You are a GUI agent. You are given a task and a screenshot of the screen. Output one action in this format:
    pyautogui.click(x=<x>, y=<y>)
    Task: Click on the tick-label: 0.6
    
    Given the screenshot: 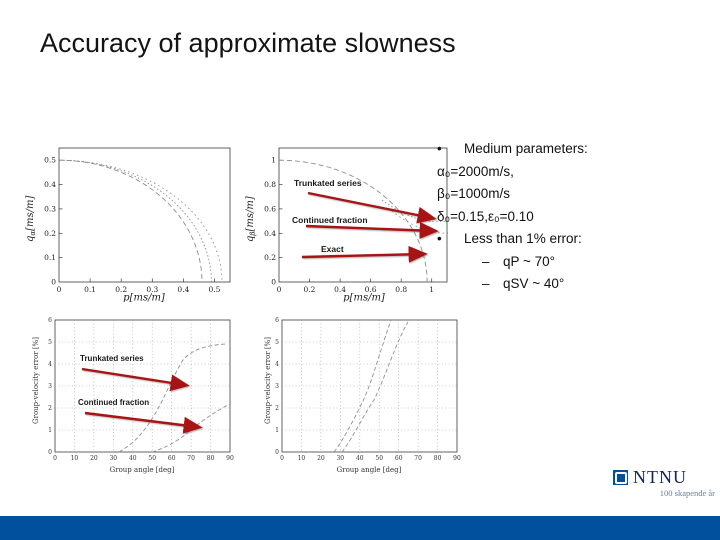 What is the action you would take?
    pyautogui.click(x=270, y=208)
    